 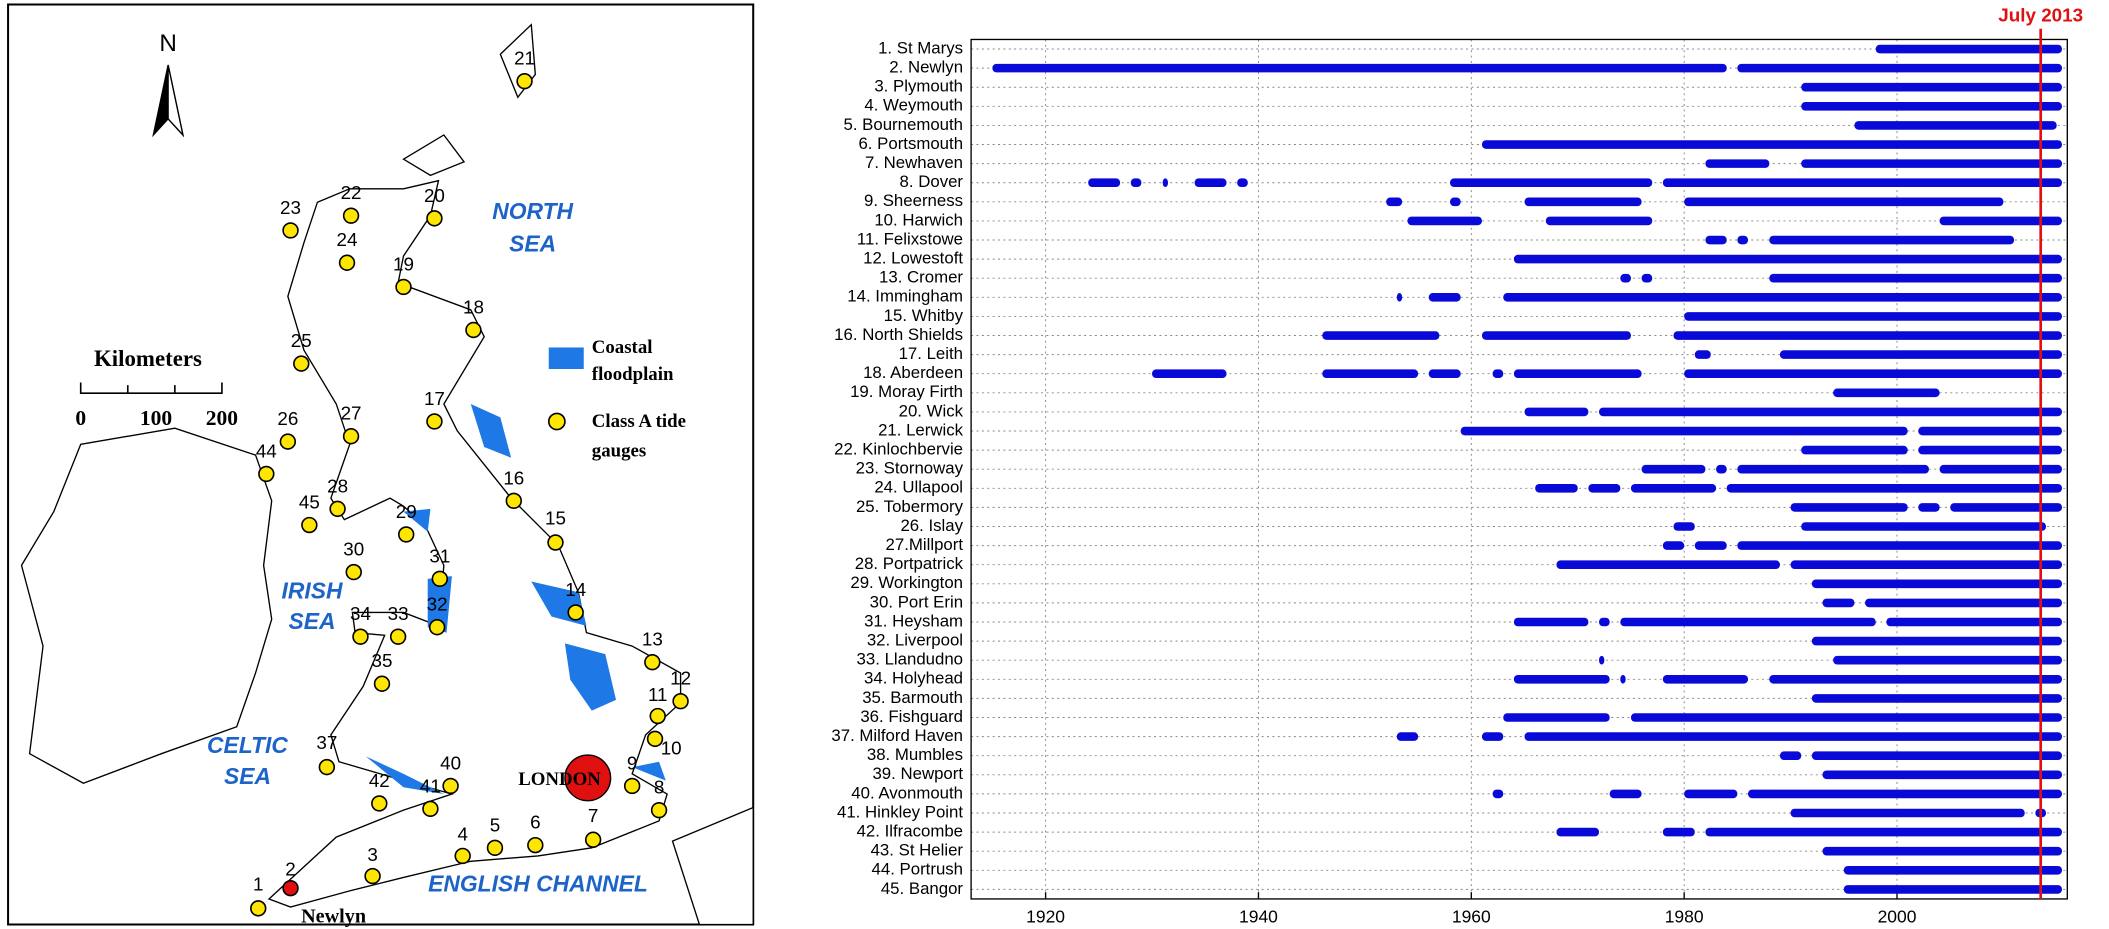 What do you see at coordinates (309, 501) in the screenshot?
I see `gauge-label: 45` at bounding box center [309, 501].